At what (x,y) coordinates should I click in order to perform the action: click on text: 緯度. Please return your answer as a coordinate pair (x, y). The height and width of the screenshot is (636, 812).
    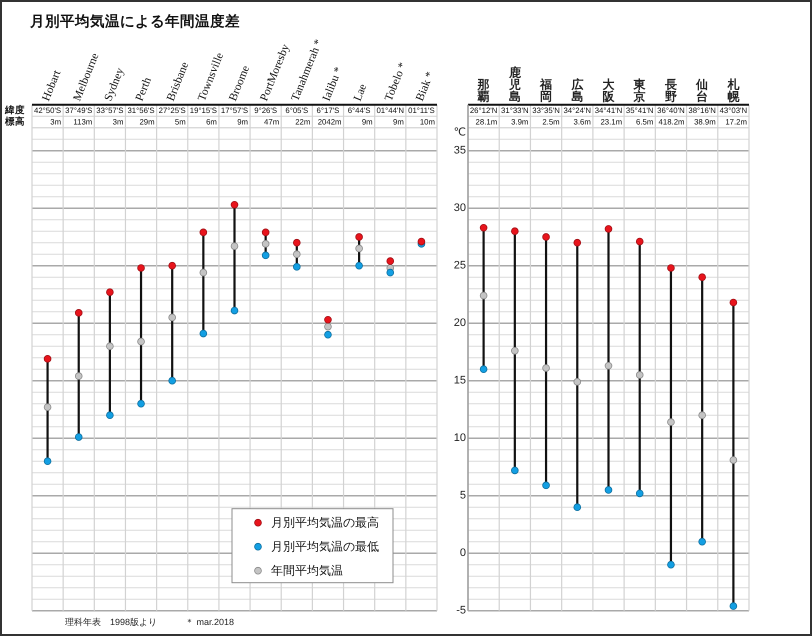
    Looking at the image, I should click on (14, 110).